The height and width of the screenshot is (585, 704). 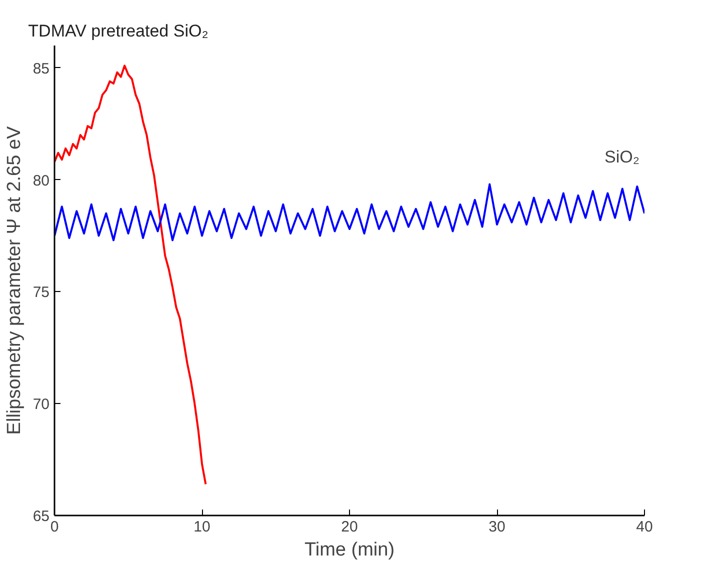 I want to click on x-tick-label: 20, so click(x=349, y=527).